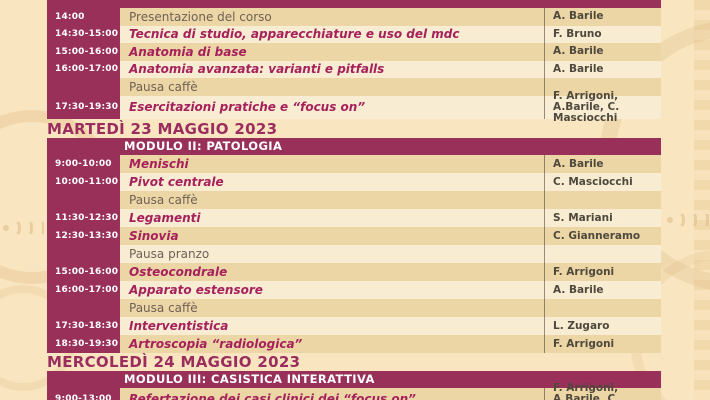  Describe the element at coordinates (83, 394) in the screenshot. I see `time-cell: 9:00-13:00` at that location.